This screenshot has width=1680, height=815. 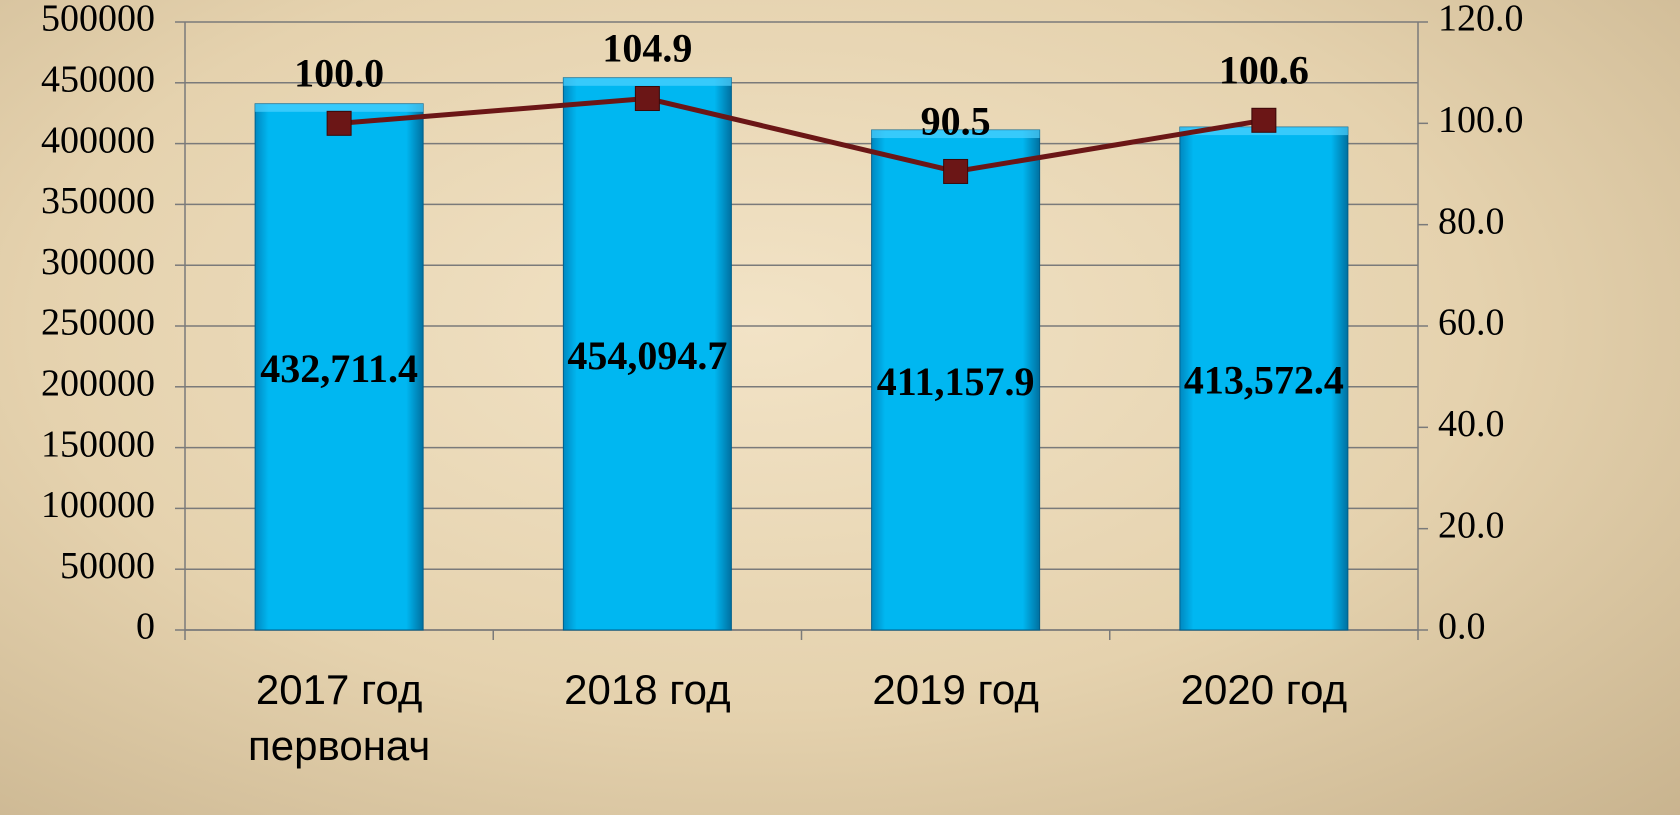 I want to click on bar-value-label: 432,711.4, so click(x=339, y=368).